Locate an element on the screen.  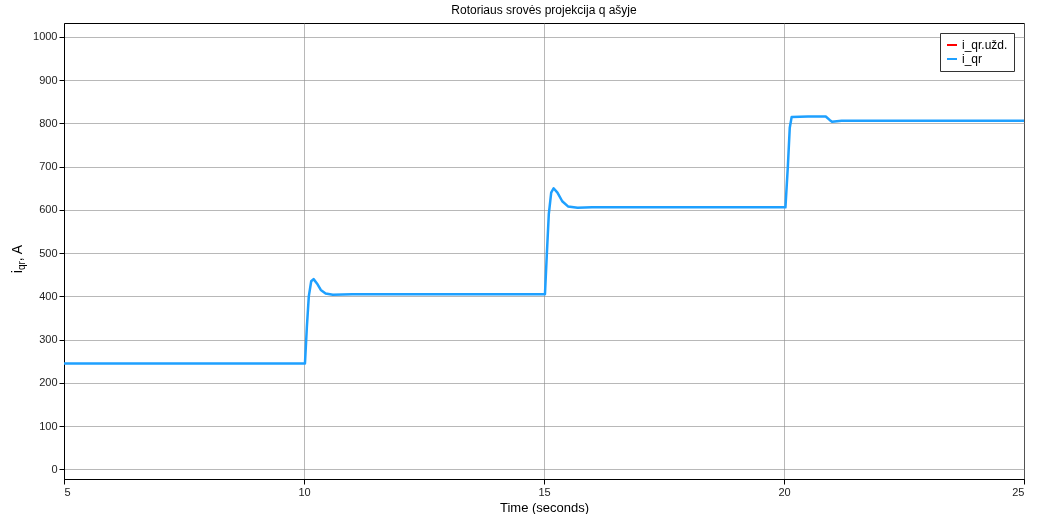
y-tick-label: 200 is located at coordinates (48, 382).